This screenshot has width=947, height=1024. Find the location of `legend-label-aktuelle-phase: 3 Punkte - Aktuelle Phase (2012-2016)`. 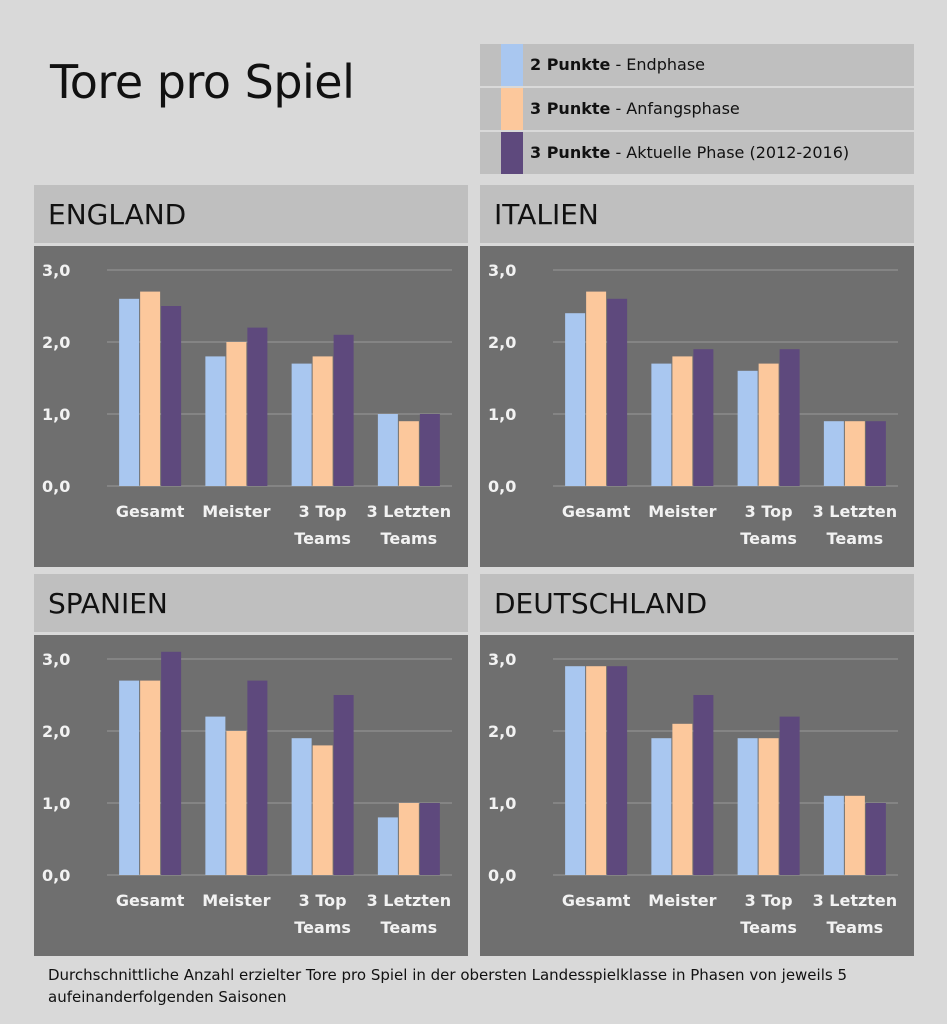

legend-label-aktuelle-phase: 3 Punkte - Aktuelle Phase (2012-2016) is located at coordinates (689, 153).